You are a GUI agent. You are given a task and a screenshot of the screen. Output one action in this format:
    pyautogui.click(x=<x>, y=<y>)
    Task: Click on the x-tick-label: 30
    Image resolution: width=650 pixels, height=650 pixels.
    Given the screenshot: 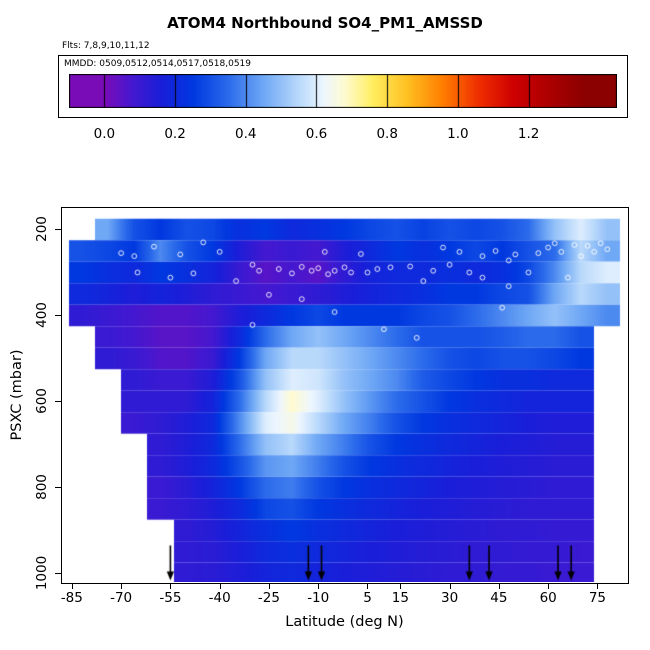 What is the action you would take?
    pyautogui.click(x=450, y=598)
    